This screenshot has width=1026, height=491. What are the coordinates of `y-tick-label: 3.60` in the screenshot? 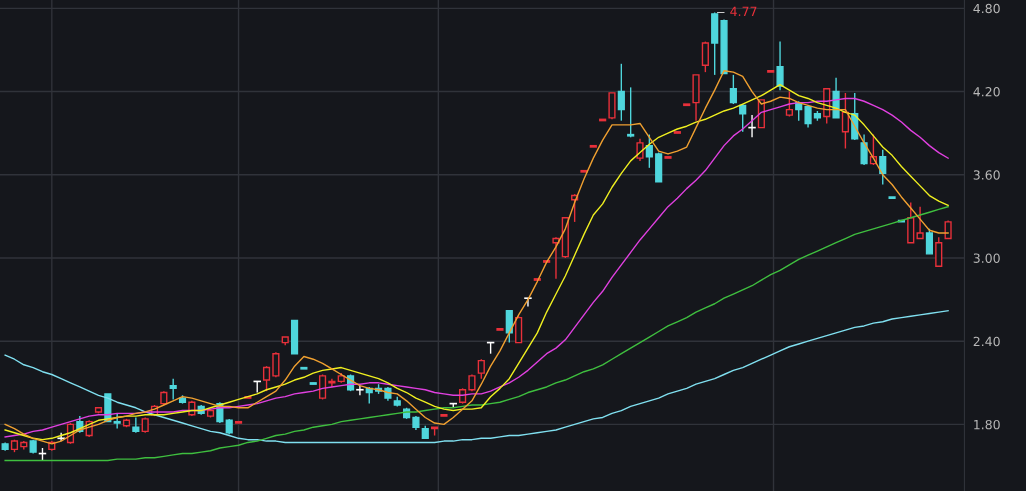 It's located at (986, 175).